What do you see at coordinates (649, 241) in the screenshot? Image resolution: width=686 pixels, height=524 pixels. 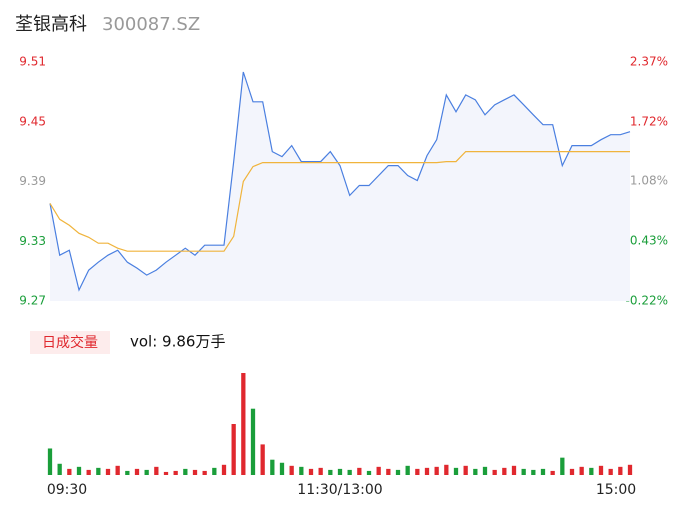 I see `y2-tick-label: 0.43%` at bounding box center [649, 241].